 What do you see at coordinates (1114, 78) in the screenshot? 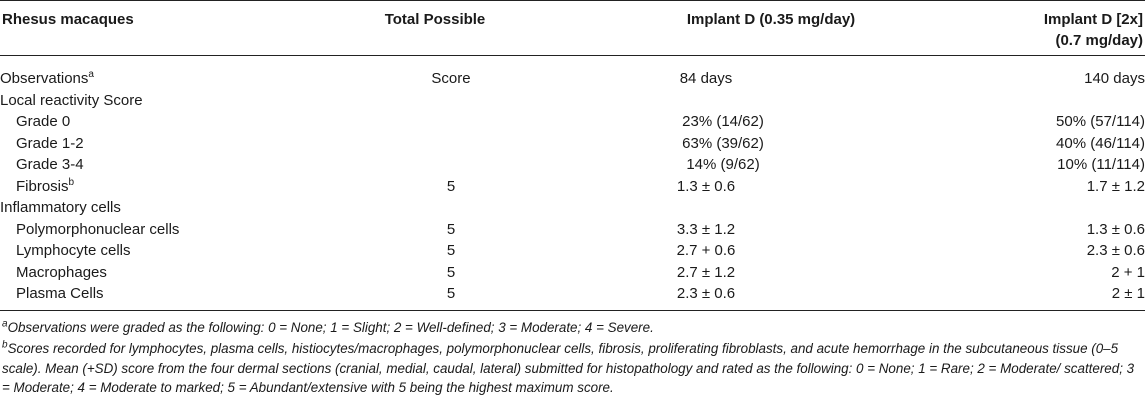
I see `cell-implant-d-07: 140 days` at bounding box center [1114, 78].